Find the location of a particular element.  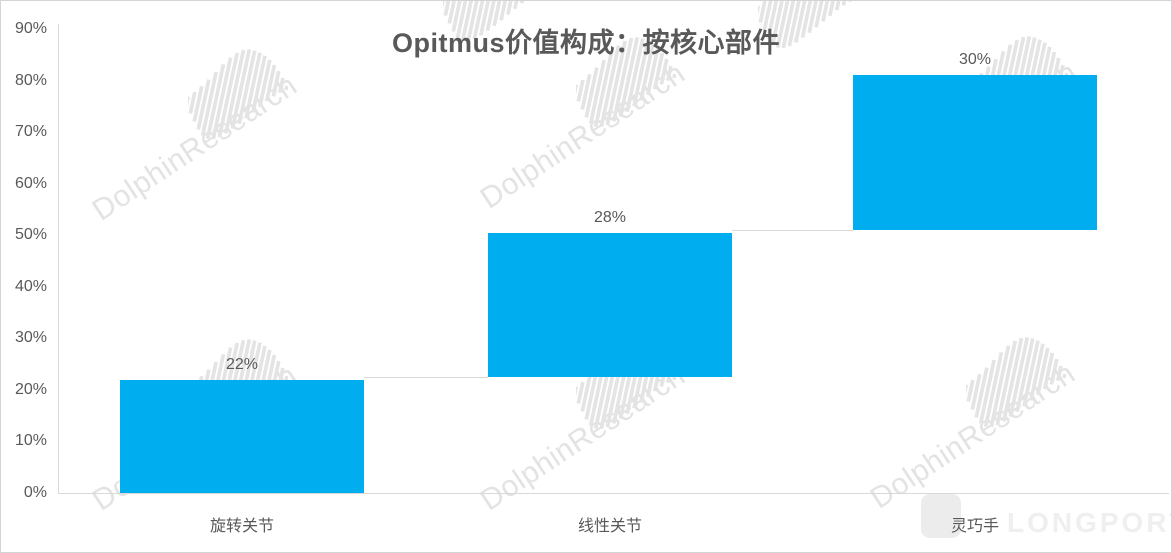

longport-brand-text: LONGPORT is located at coordinates (1089, 522).